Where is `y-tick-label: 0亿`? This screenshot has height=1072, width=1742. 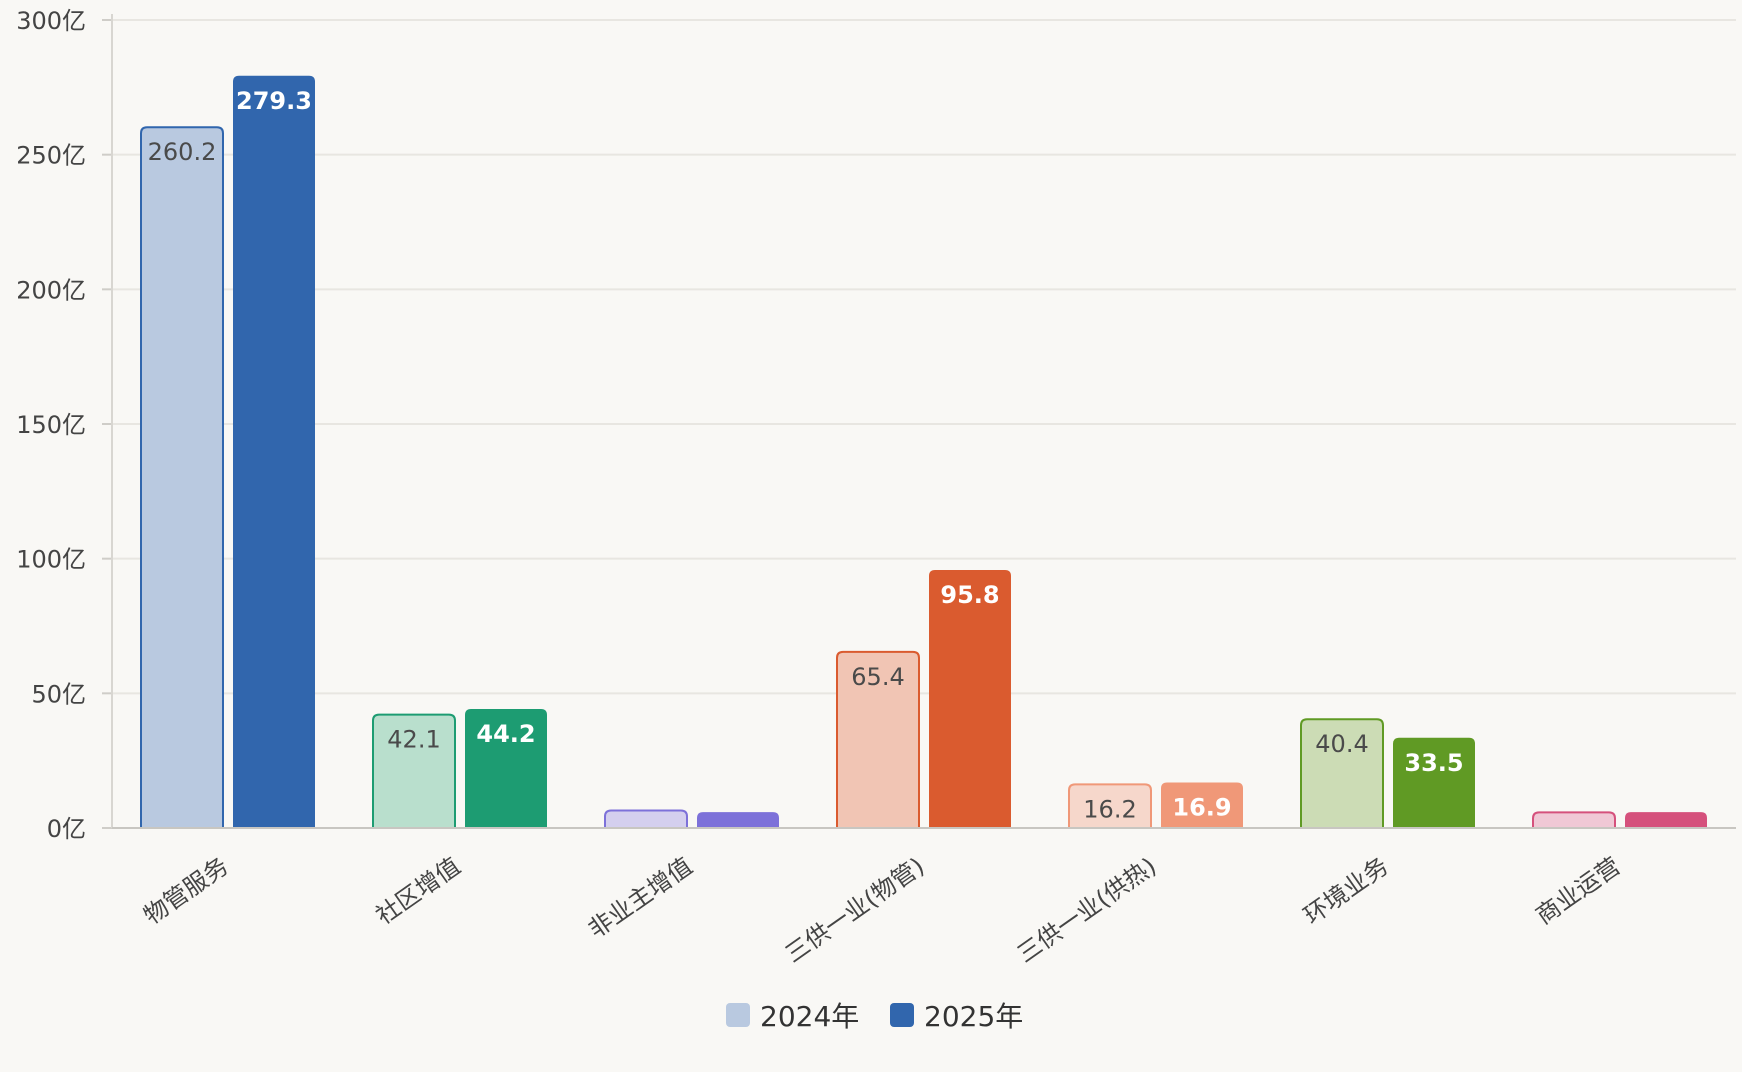 y-tick-label: 0亿 is located at coordinates (66, 829).